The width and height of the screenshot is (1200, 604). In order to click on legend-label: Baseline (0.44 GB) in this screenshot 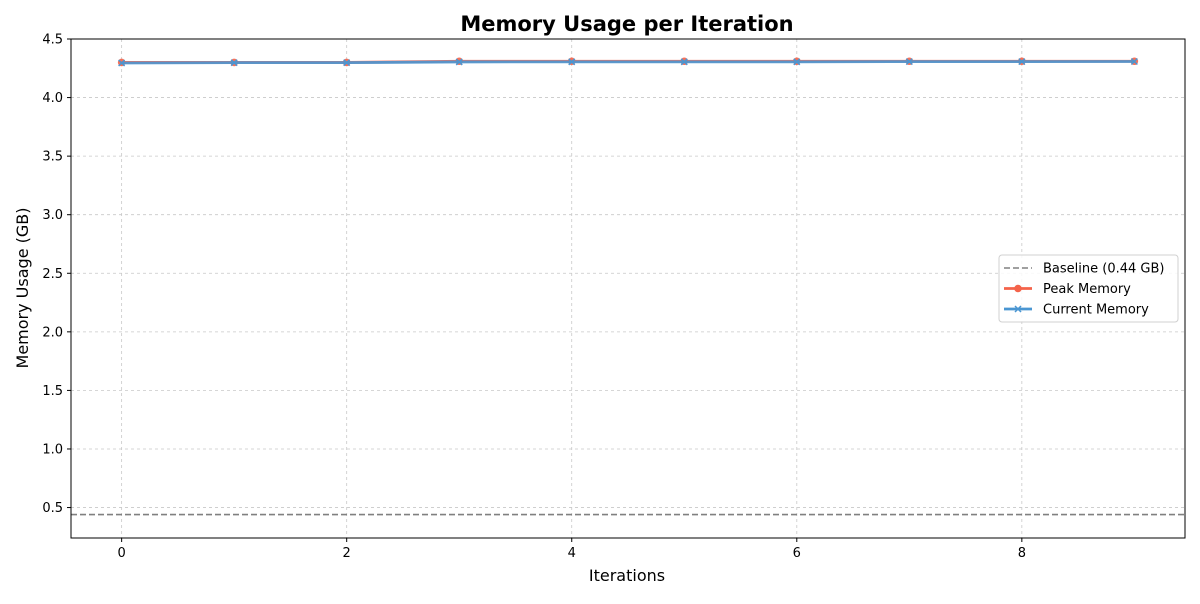, I will do `click(1103, 269)`.